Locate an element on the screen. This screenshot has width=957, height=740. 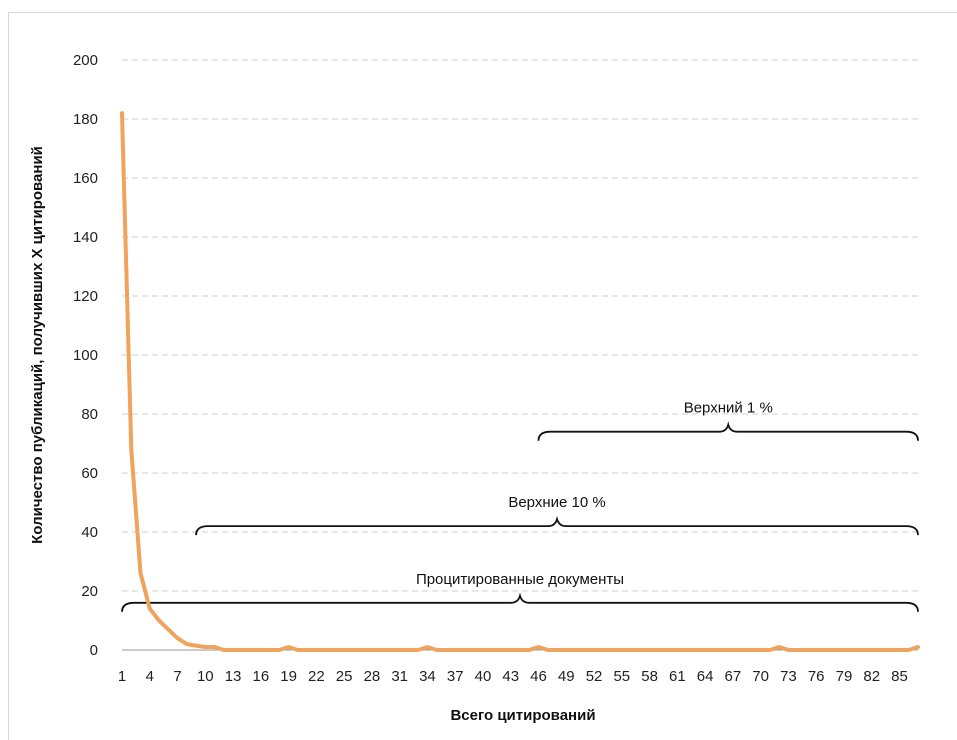
y-tick-label: 120 is located at coordinates (85, 296).